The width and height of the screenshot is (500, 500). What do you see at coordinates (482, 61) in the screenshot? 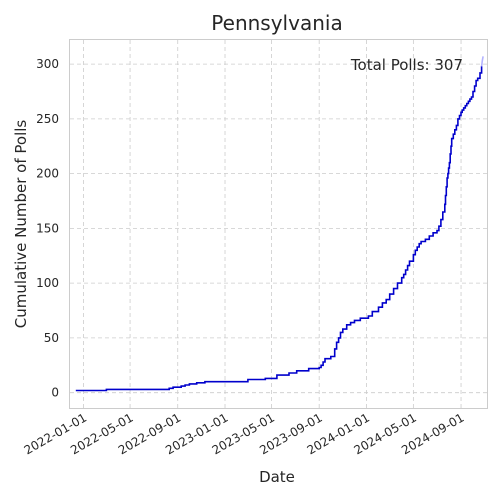
I see `recent-polls-line-segment` at bounding box center [482, 61].